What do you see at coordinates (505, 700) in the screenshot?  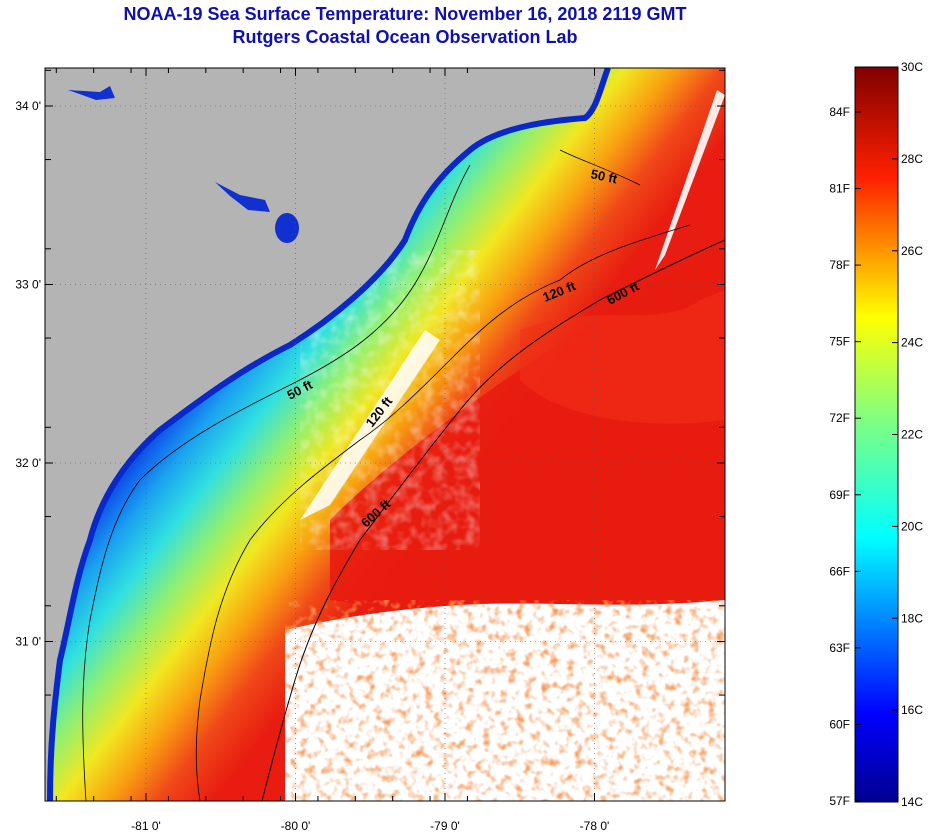 I see `cloud-gaps` at bounding box center [505, 700].